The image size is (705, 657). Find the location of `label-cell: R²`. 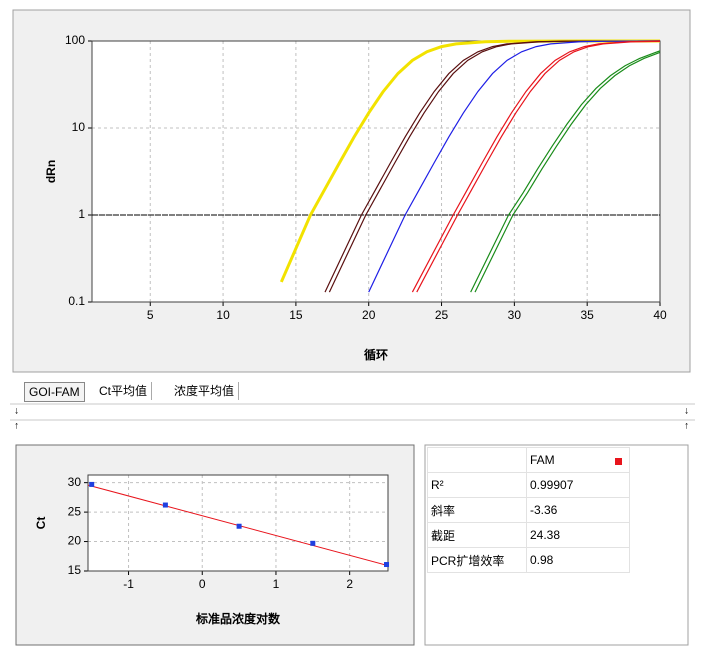

label-cell: R² is located at coordinates (477, 485).